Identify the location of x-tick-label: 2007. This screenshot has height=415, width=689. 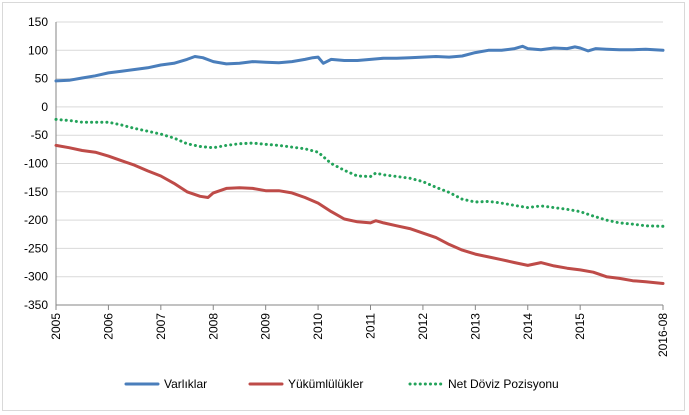
(161, 326).